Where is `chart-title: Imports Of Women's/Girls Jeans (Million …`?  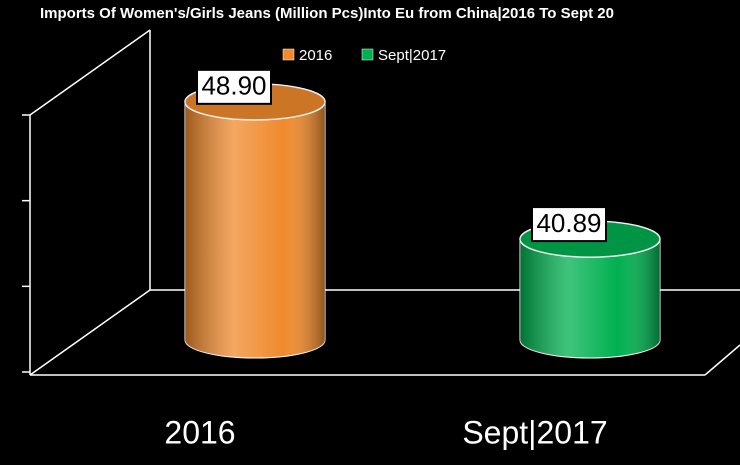 chart-title: Imports Of Women's/Girls Jeans (Million … is located at coordinates (327, 13).